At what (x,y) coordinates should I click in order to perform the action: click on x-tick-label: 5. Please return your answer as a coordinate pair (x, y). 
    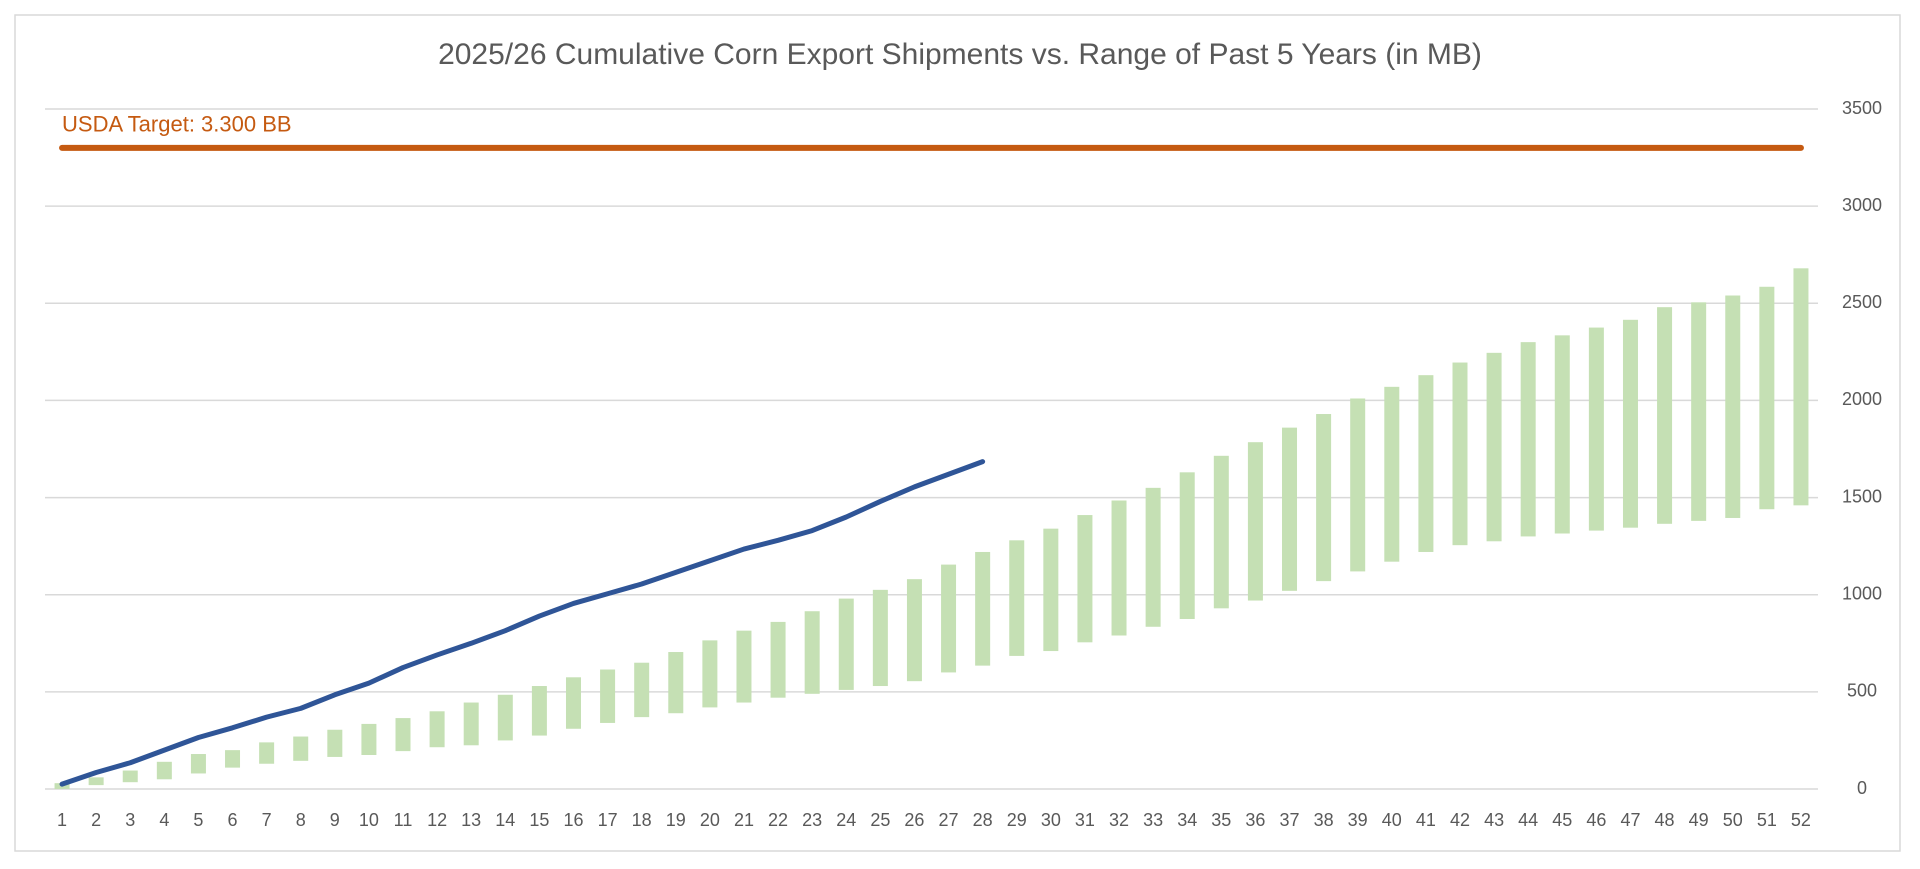
    Looking at the image, I should click on (198, 820).